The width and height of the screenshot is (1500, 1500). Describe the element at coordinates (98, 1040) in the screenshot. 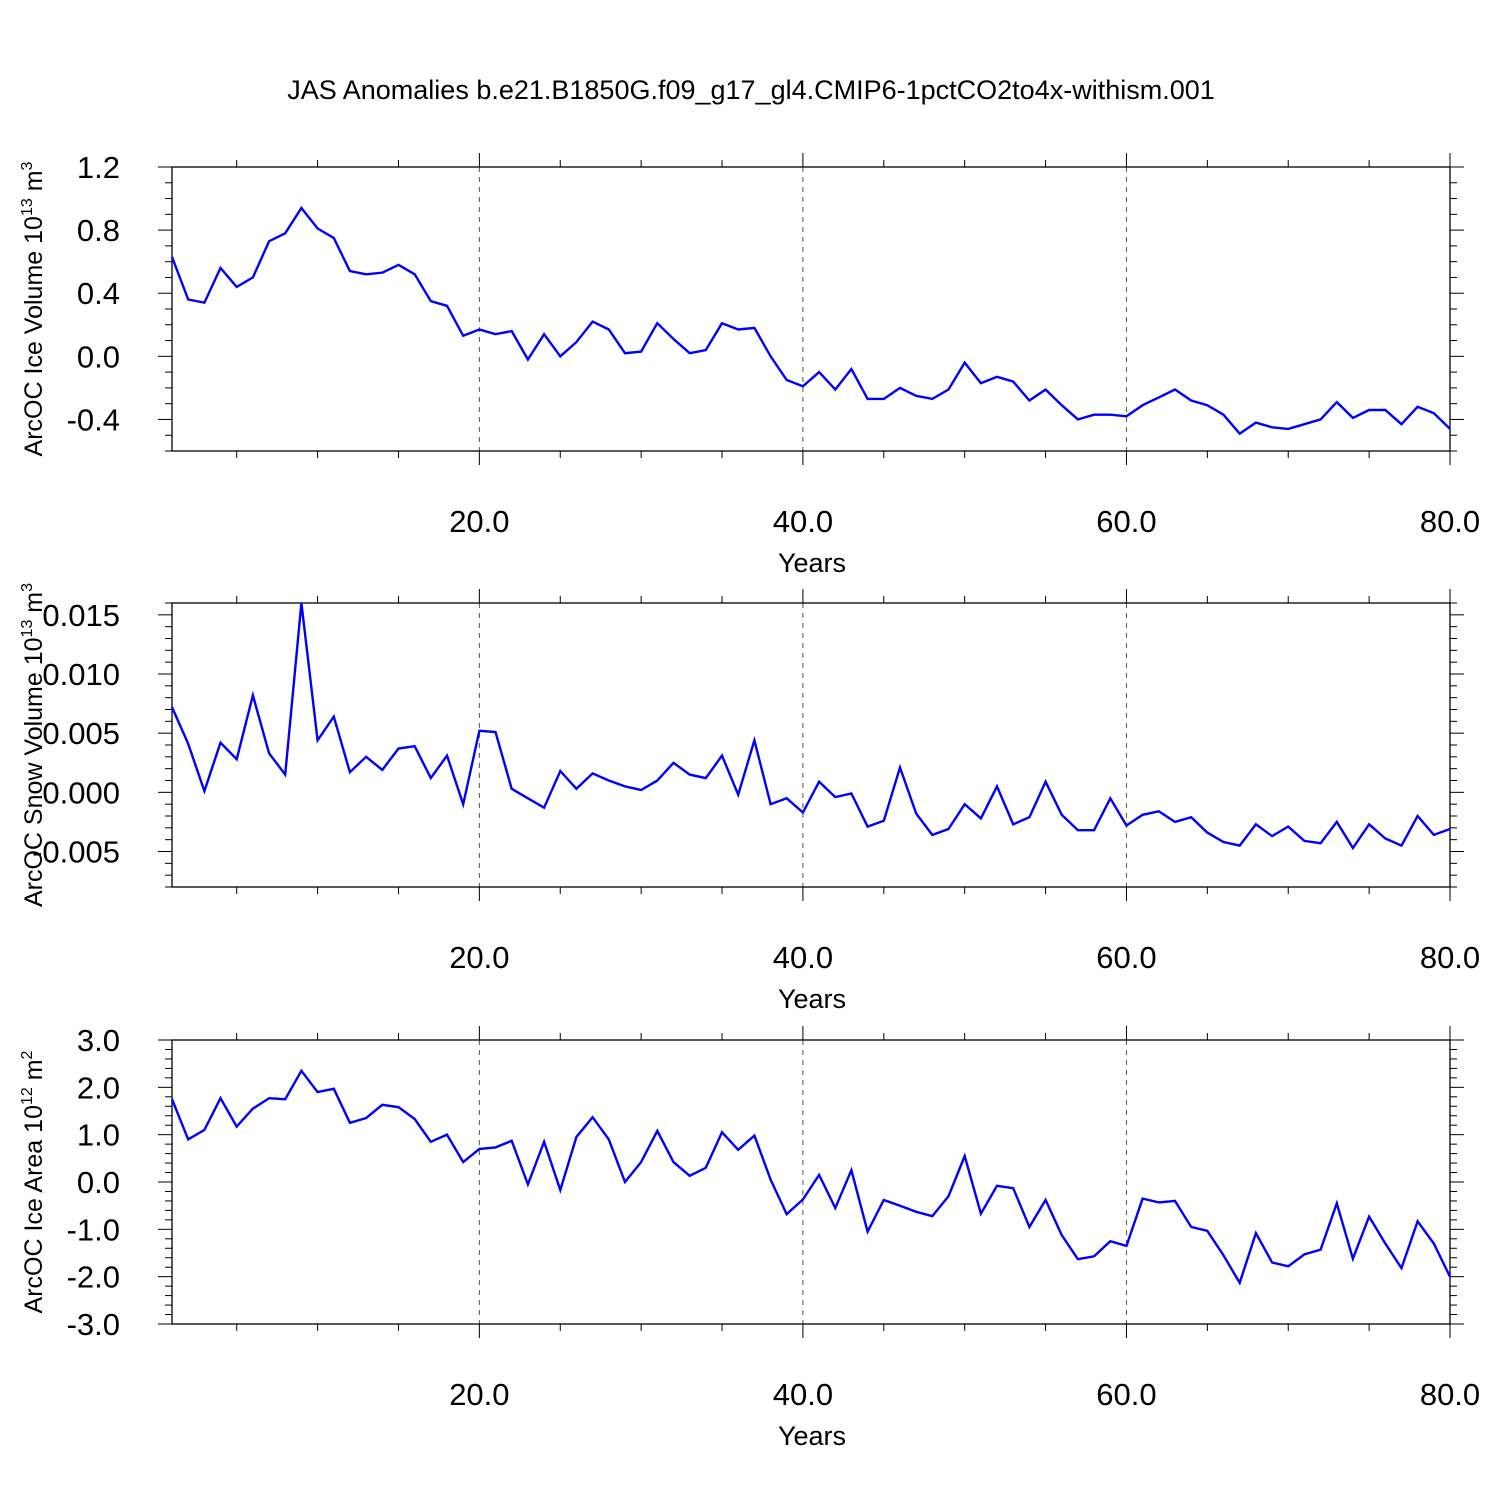

I see `y-tick-label: 3.0` at that location.